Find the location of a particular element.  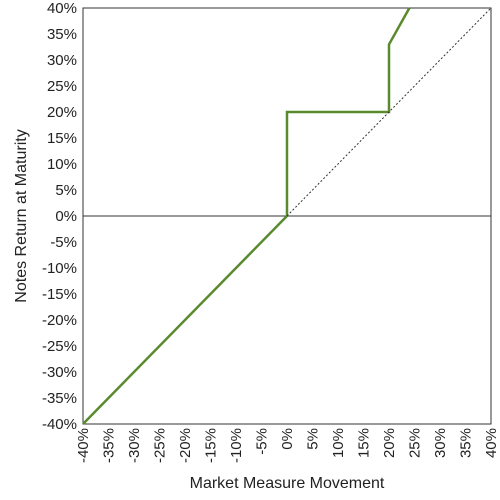

x-tick-label: -5% is located at coordinates (262, 441).